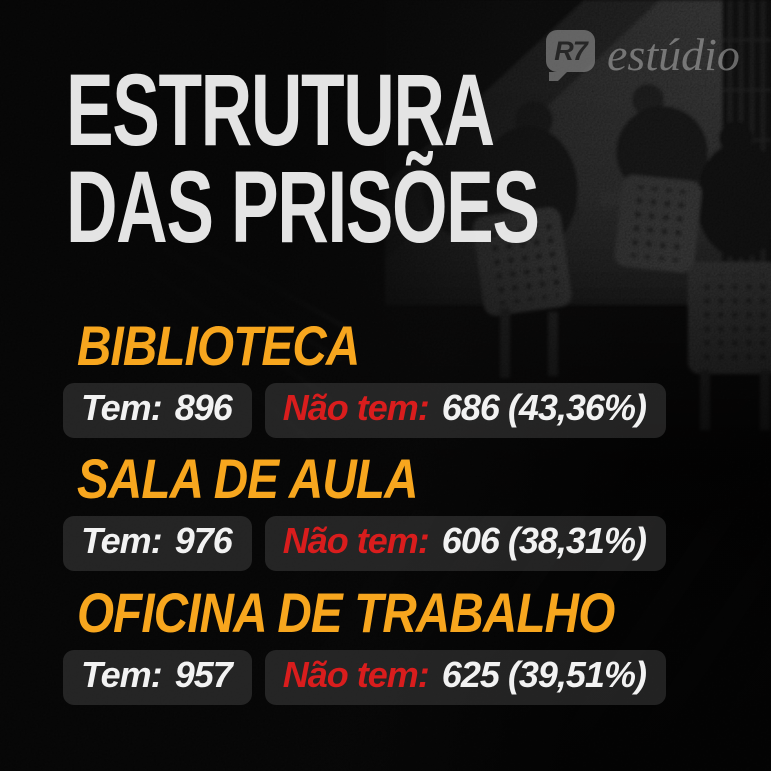 This screenshot has height=771, width=771. What do you see at coordinates (544, 407) in the screenshot?
I see `nao-tem-value: 686 (43,36%)` at bounding box center [544, 407].